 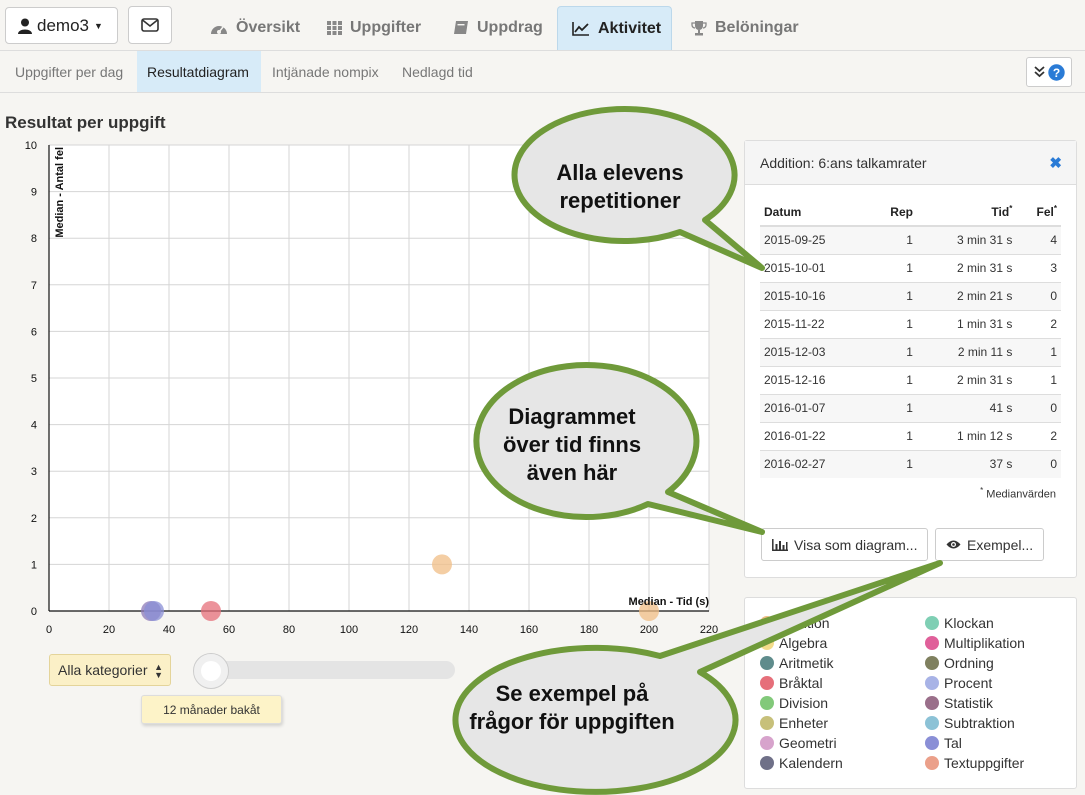 What do you see at coordinates (498, 28) in the screenshot?
I see `tab-uppdrag: Uppdrag` at bounding box center [498, 28].